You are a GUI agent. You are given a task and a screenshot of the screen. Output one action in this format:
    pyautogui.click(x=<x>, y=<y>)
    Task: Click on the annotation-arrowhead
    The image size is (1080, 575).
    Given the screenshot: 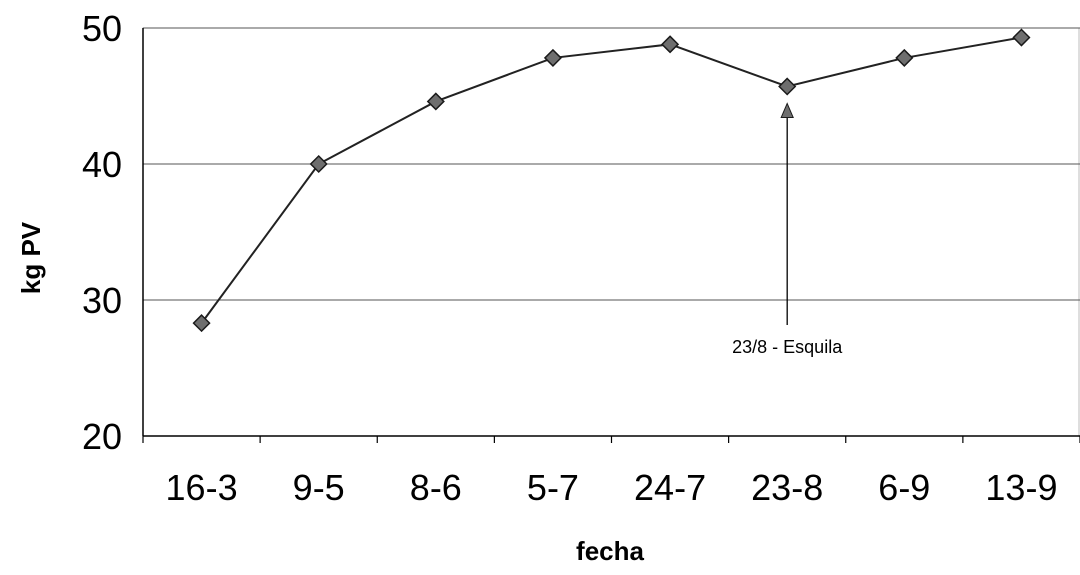 What is the action you would take?
    pyautogui.click(x=787, y=110)
    